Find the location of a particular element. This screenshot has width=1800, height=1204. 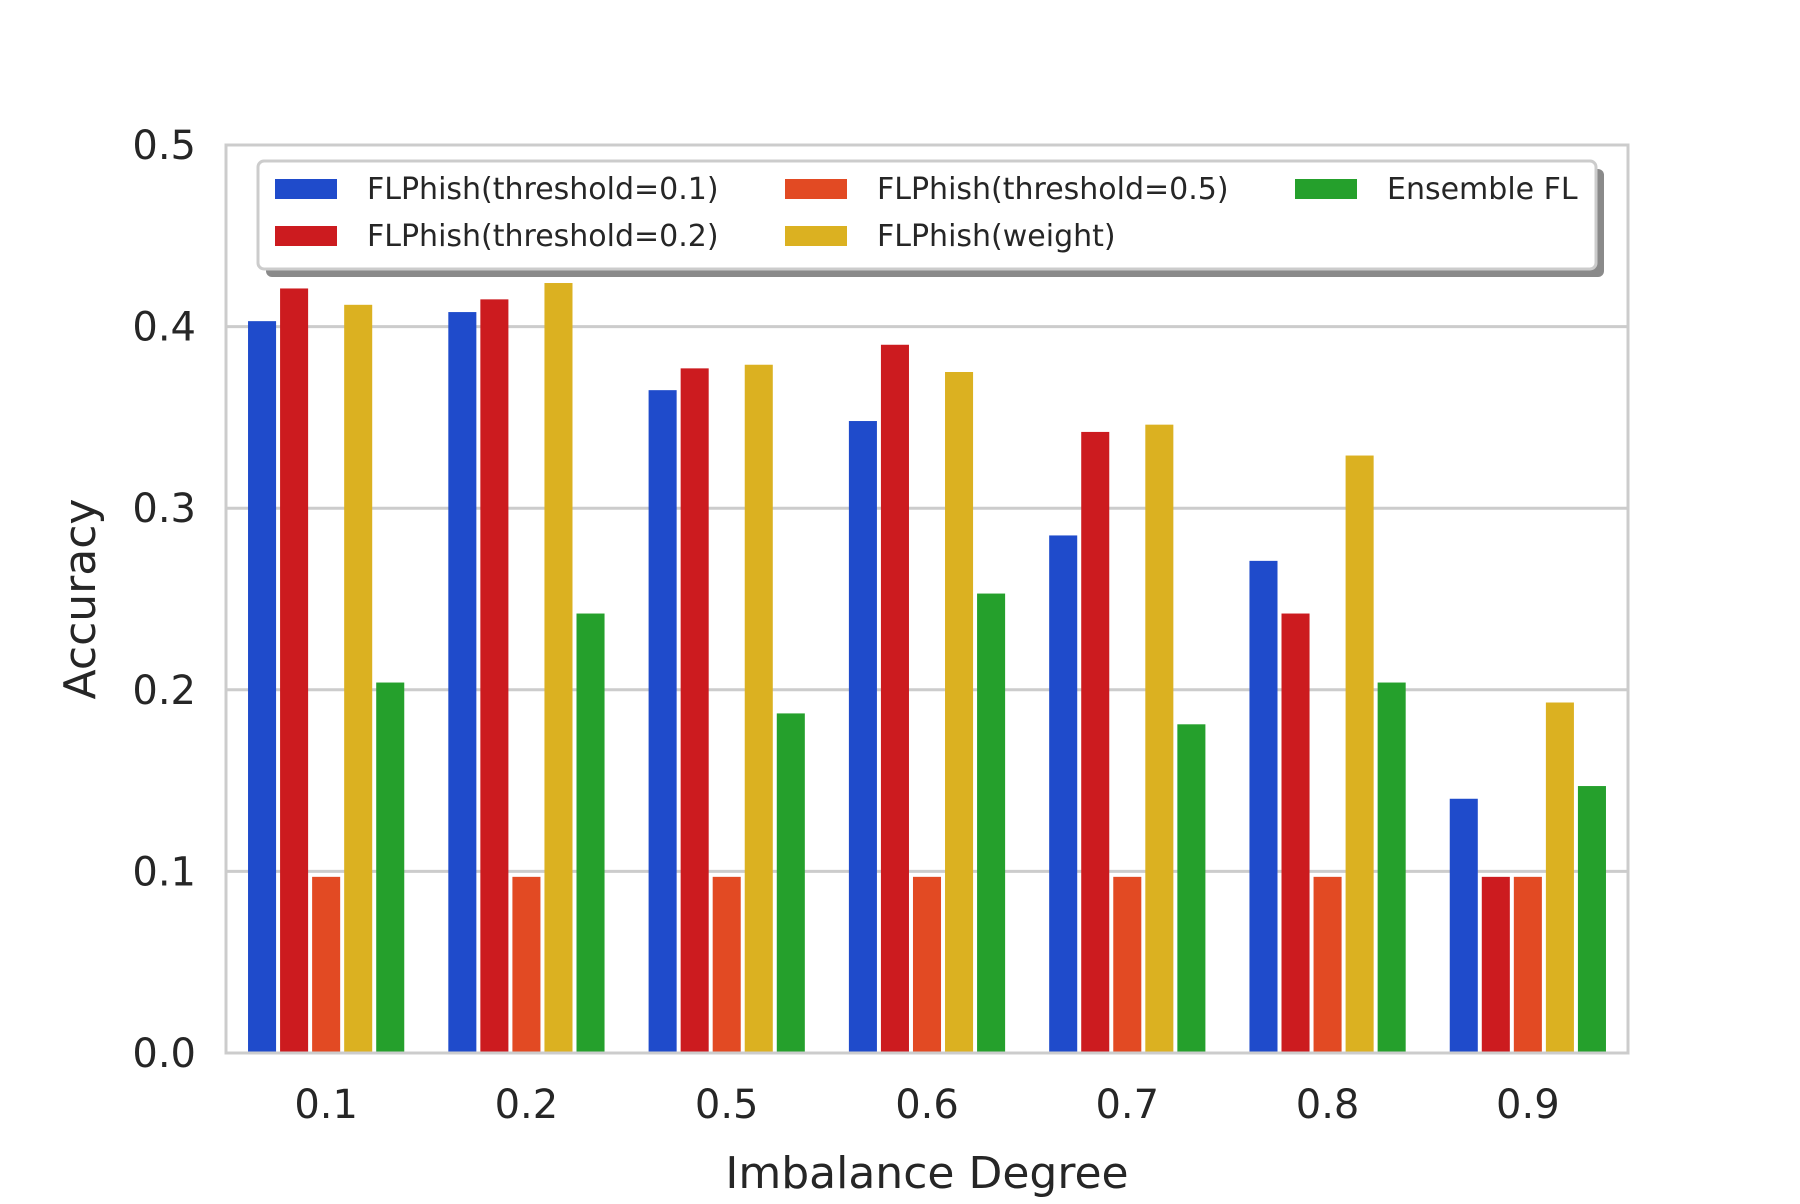

x-tick-label: 0.6 is located at coordinates (927, 1105).